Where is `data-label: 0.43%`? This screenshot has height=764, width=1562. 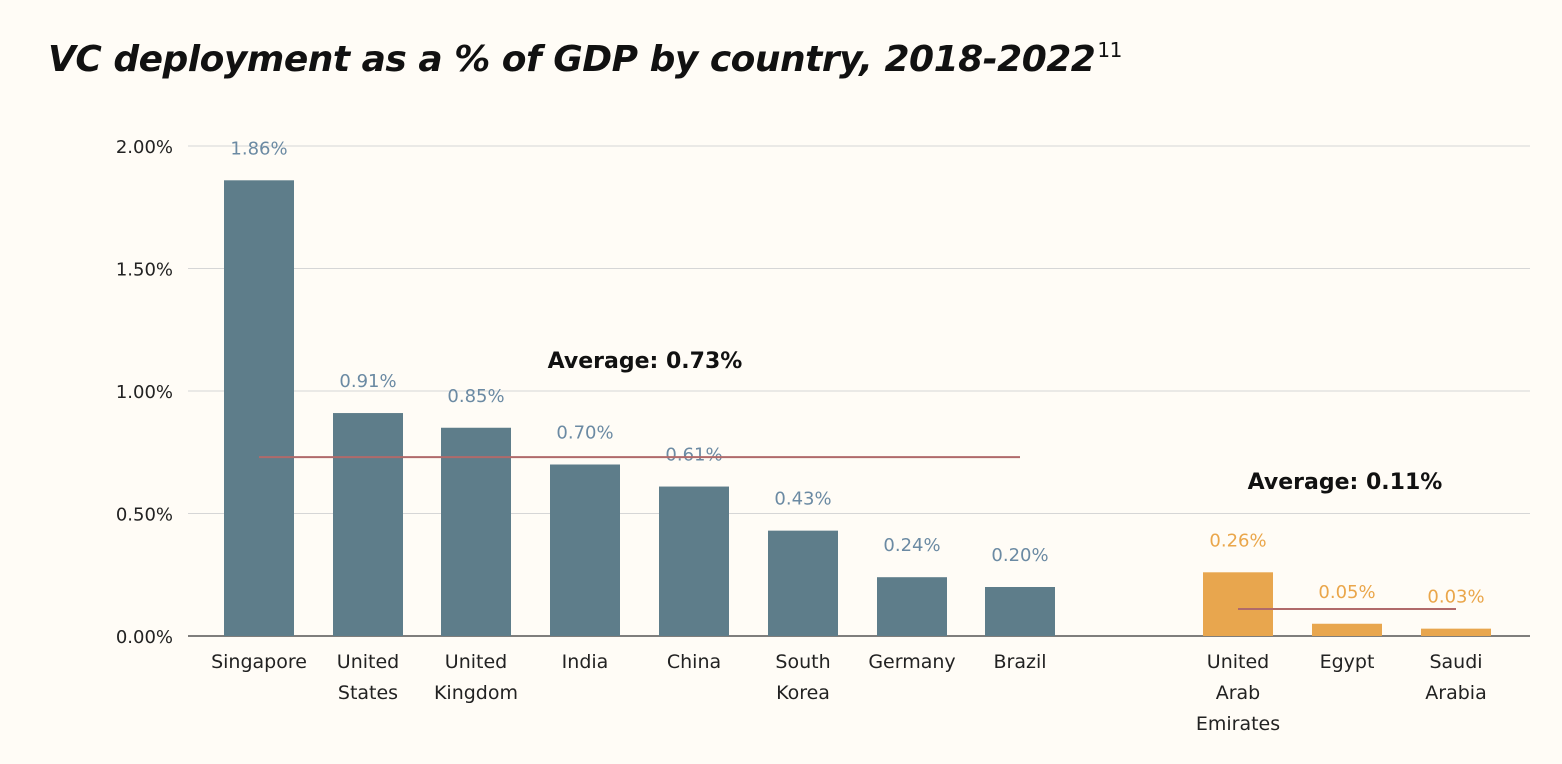
data-label: 0.43% is located at coordinates (802, 499).